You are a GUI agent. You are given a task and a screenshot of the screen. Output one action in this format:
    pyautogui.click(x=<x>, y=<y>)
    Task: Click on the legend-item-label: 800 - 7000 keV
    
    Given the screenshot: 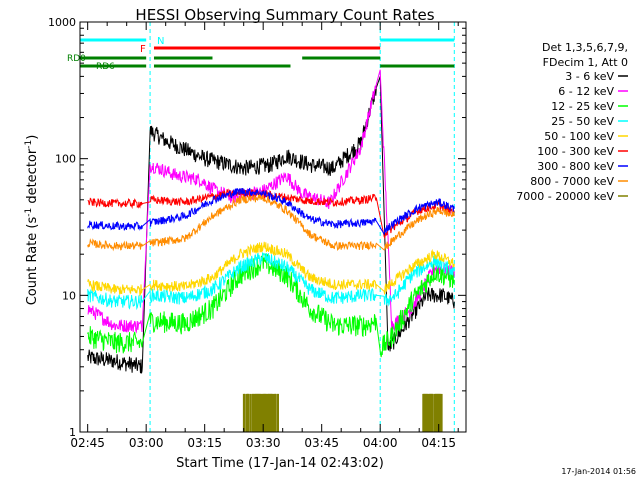 What is the action you would take?
    pyautogui.click(x=572, y=181)
    